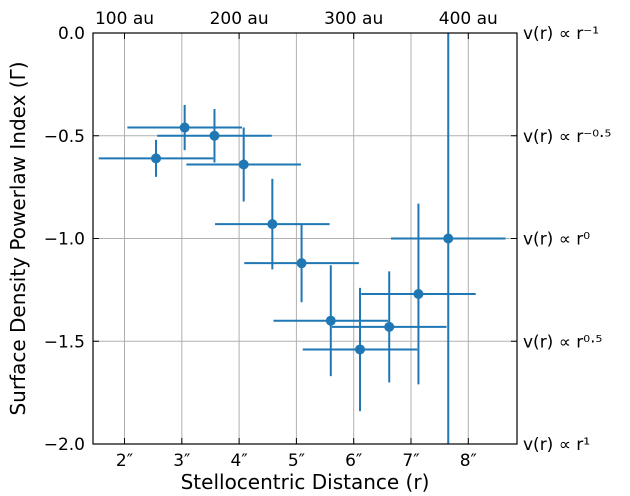 The image size is (630, 496). Describe the element at coordinates (468, 461) in the screenshot. I see `x-tick-label: 8″` at that location.